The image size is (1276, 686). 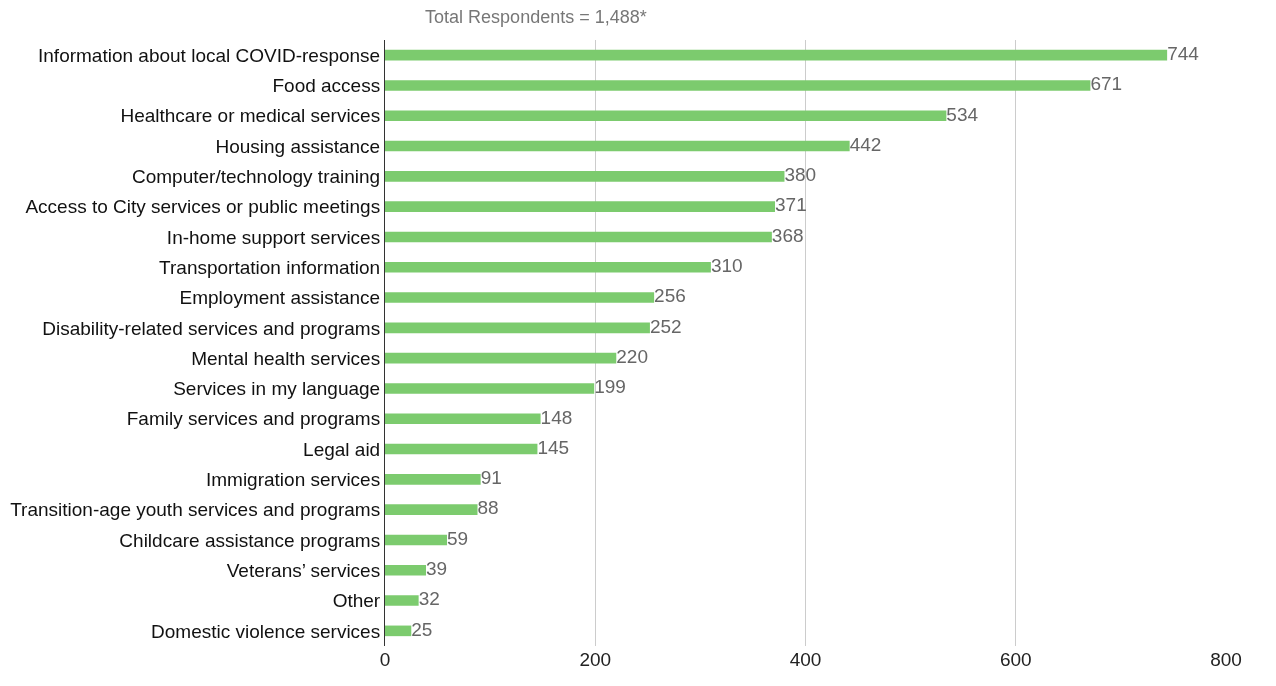 I want to click on y-tick-label: Healthcare or medical services, so click(x=250, y=116).